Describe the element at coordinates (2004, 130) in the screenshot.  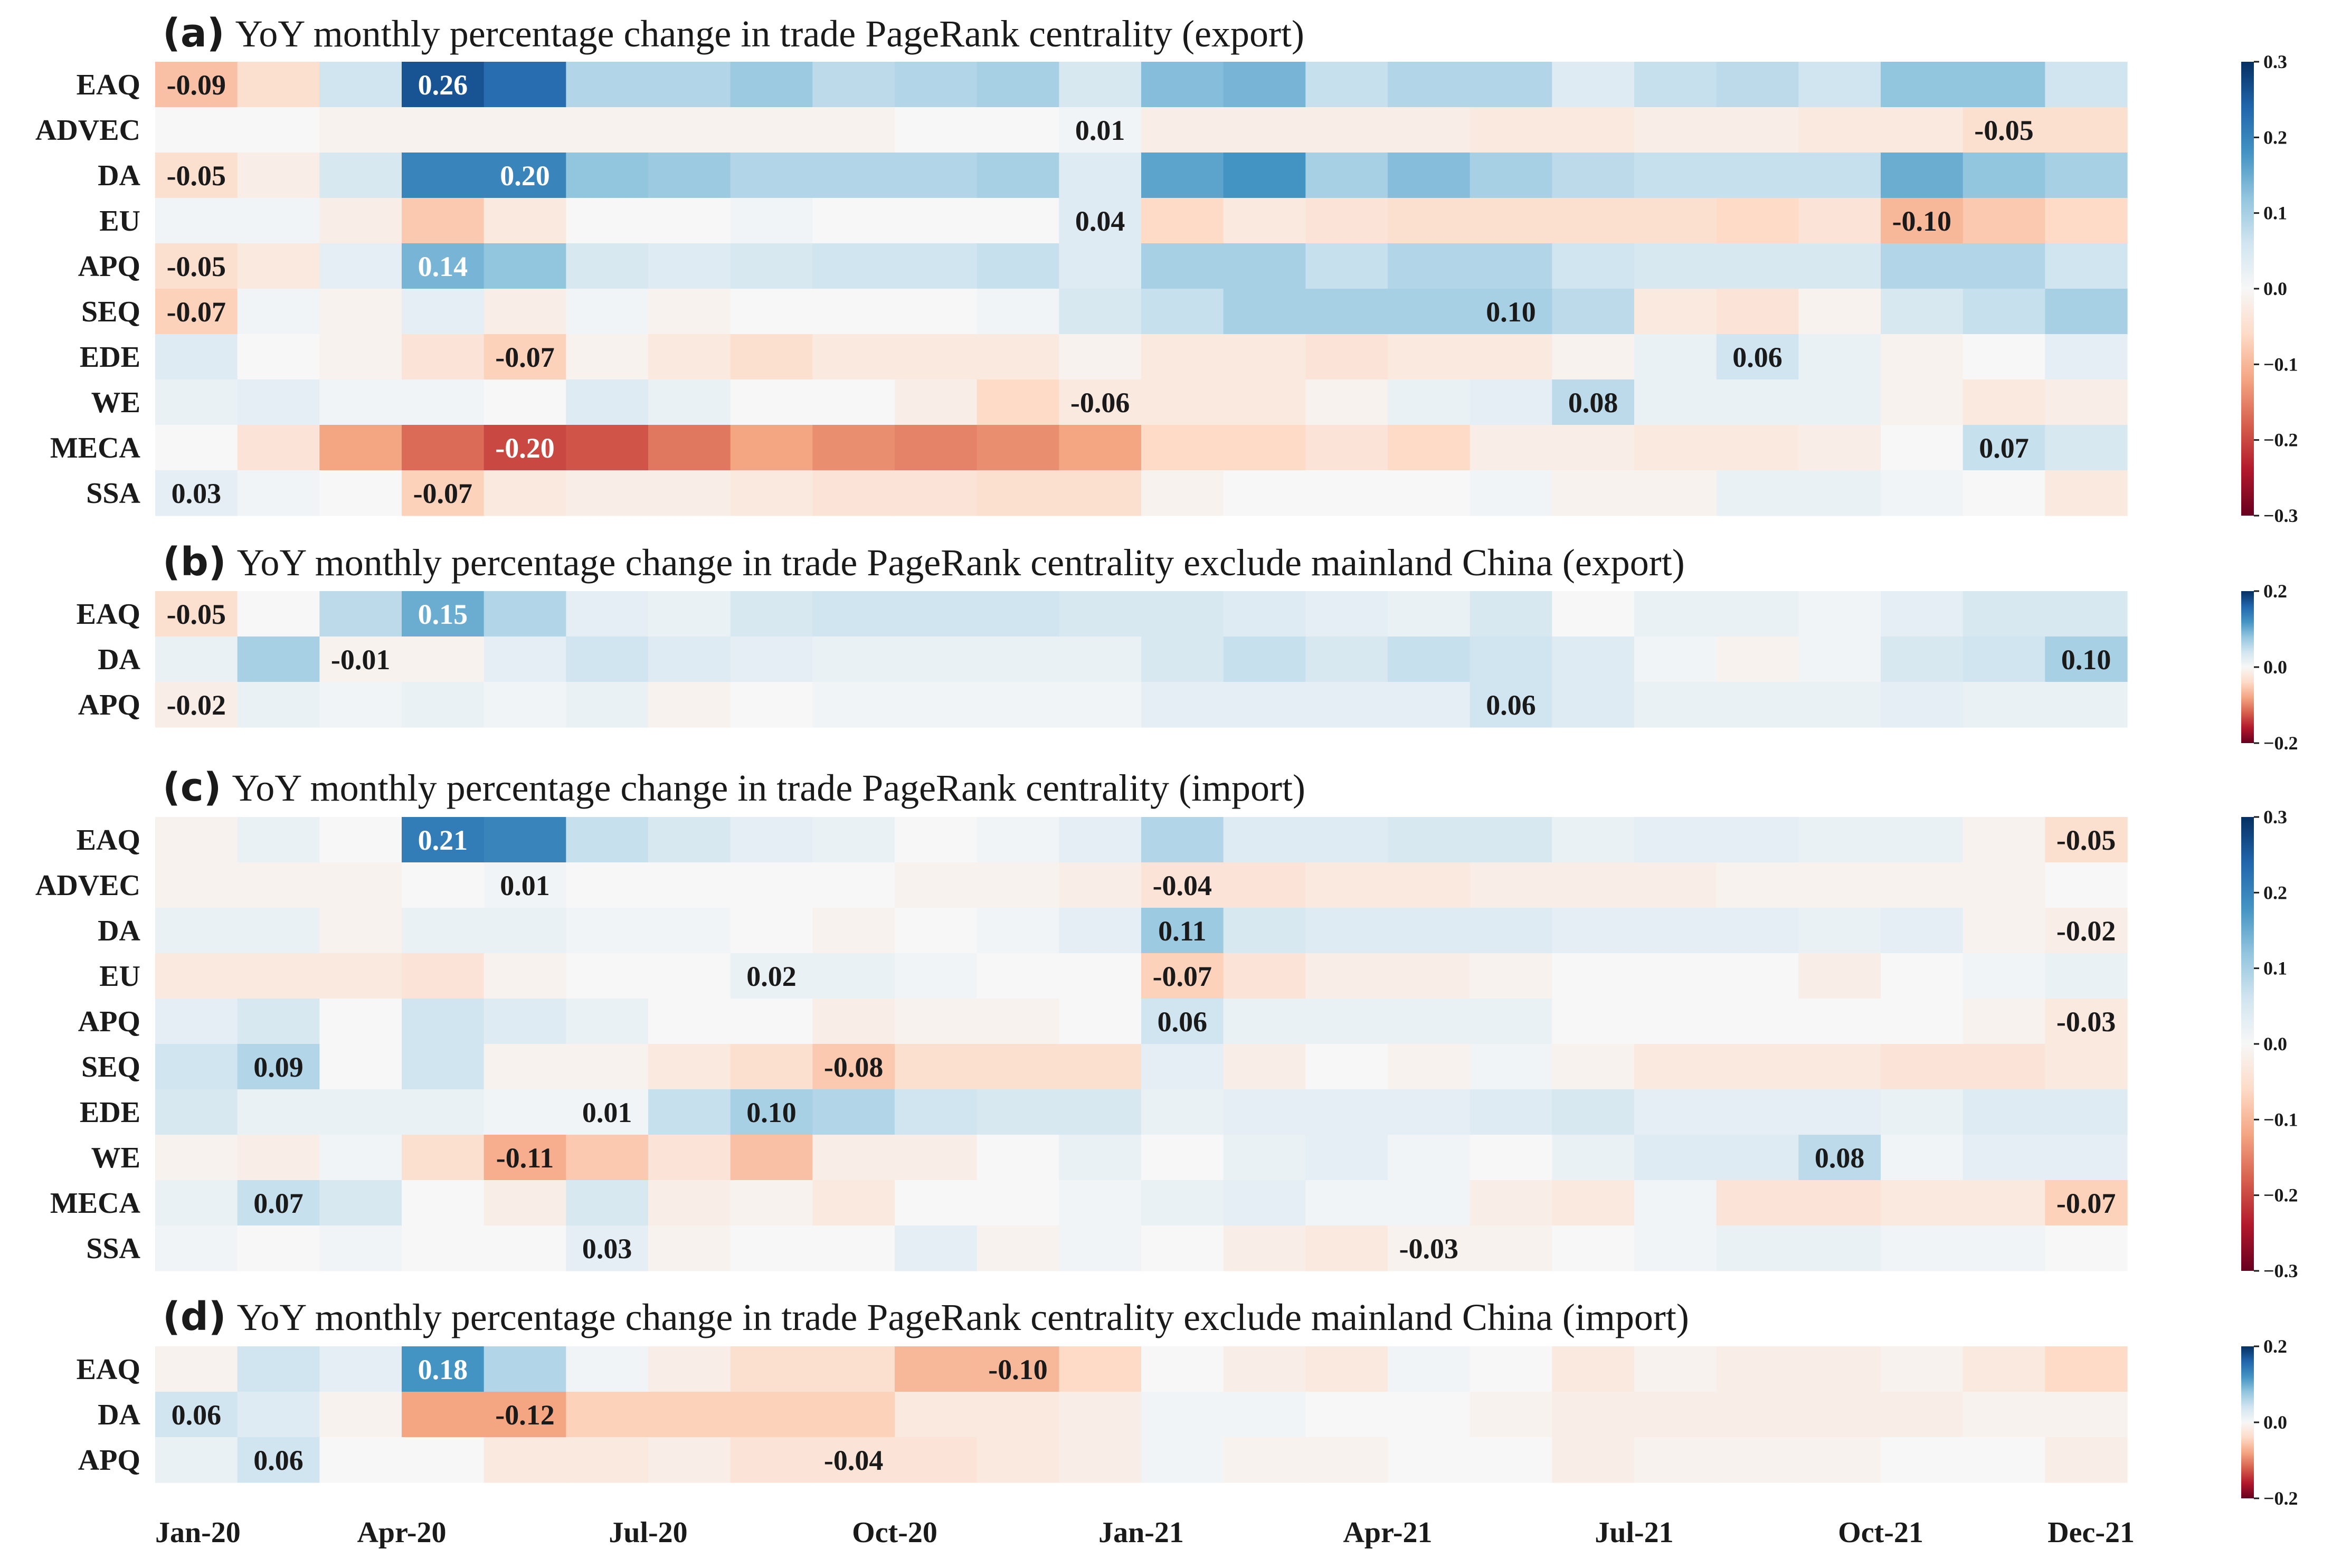
I see `cell-value-label: -0.05` at that location.